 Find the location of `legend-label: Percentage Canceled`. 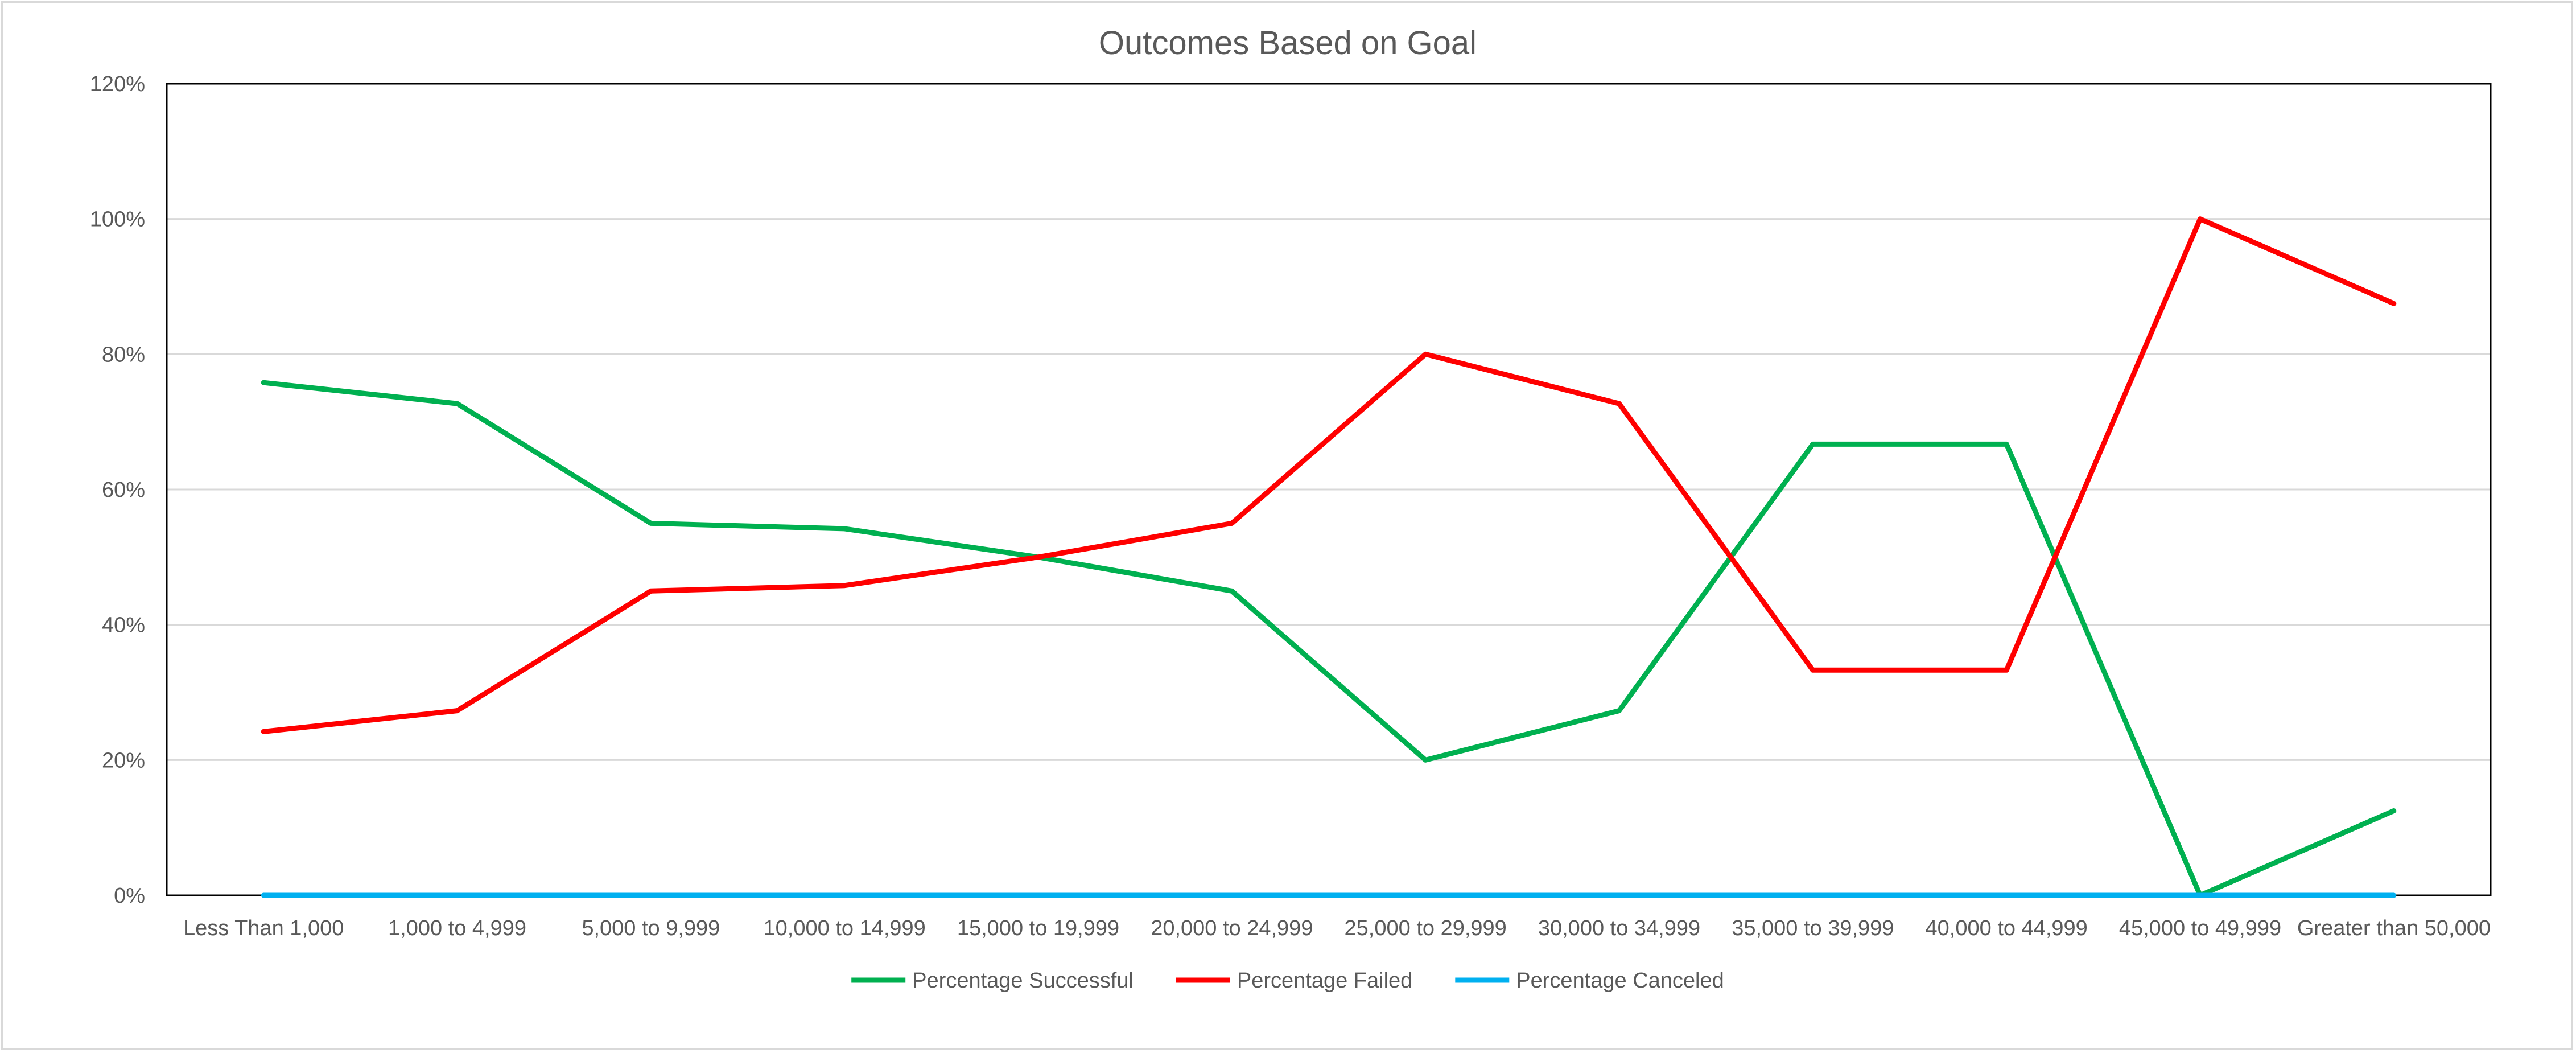

legend-label: Percentage Canceled is located at coordinates (1620, 981).